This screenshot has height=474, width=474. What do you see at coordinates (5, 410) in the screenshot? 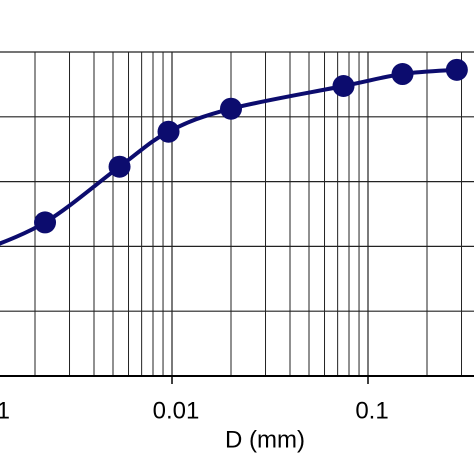
I see `x-tick-label: 0.001` at bounding box center [5, 410].